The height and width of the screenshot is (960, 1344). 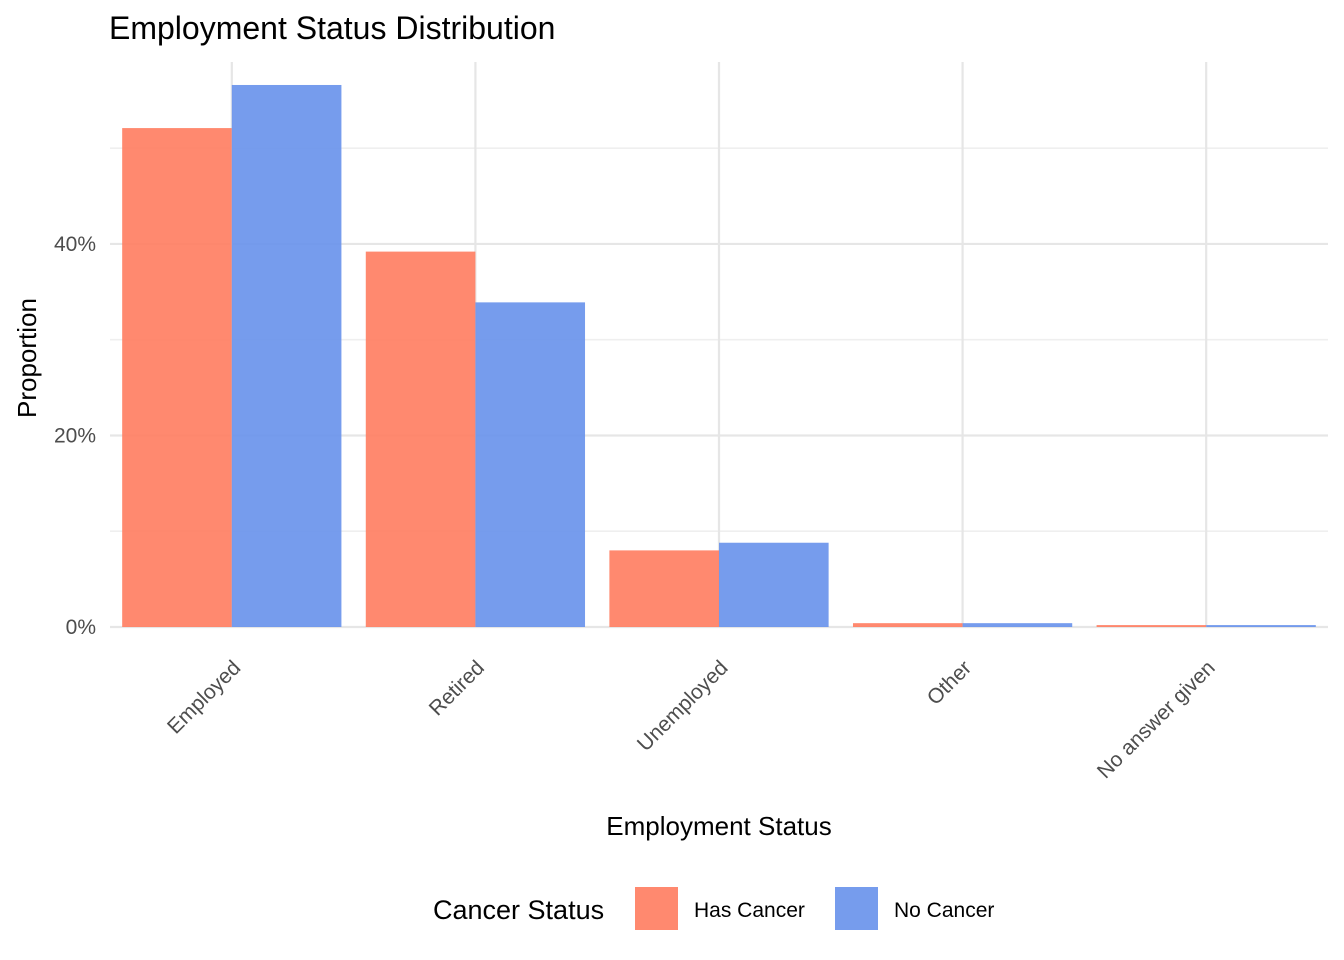 I want to click on legend-items: Has Cancer No Cancer, so click(x=814, y=908).